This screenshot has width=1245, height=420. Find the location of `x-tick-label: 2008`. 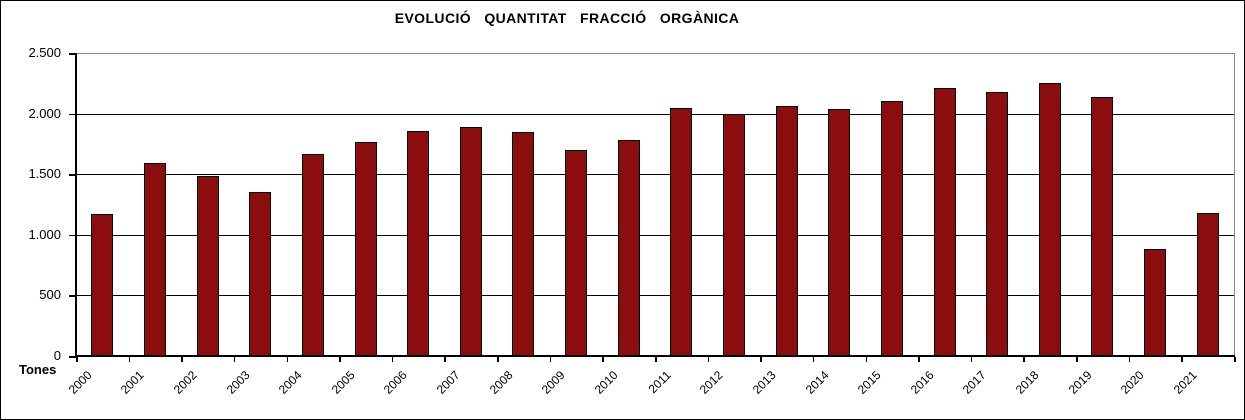

x-tick-label: 2008 is located at coordinates (501, 382).